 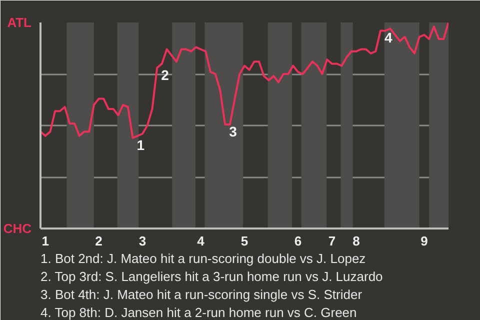 I want to click on x-tick-label: 2, so click(x=98, y=241).